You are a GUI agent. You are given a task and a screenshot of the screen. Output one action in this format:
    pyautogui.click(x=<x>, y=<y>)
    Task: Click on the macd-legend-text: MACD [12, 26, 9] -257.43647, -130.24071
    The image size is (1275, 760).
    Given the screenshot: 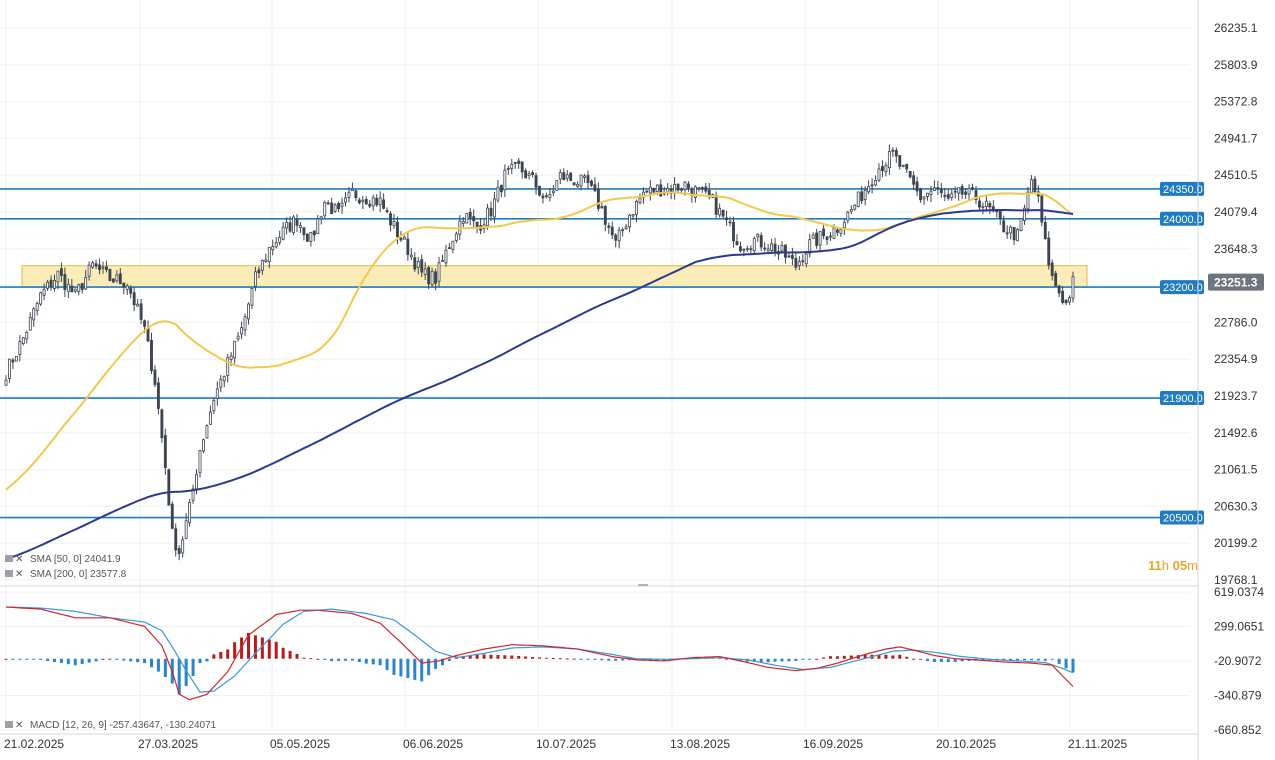 What is the action you would take?
    pyautogui.click(x=123, y=725)
    